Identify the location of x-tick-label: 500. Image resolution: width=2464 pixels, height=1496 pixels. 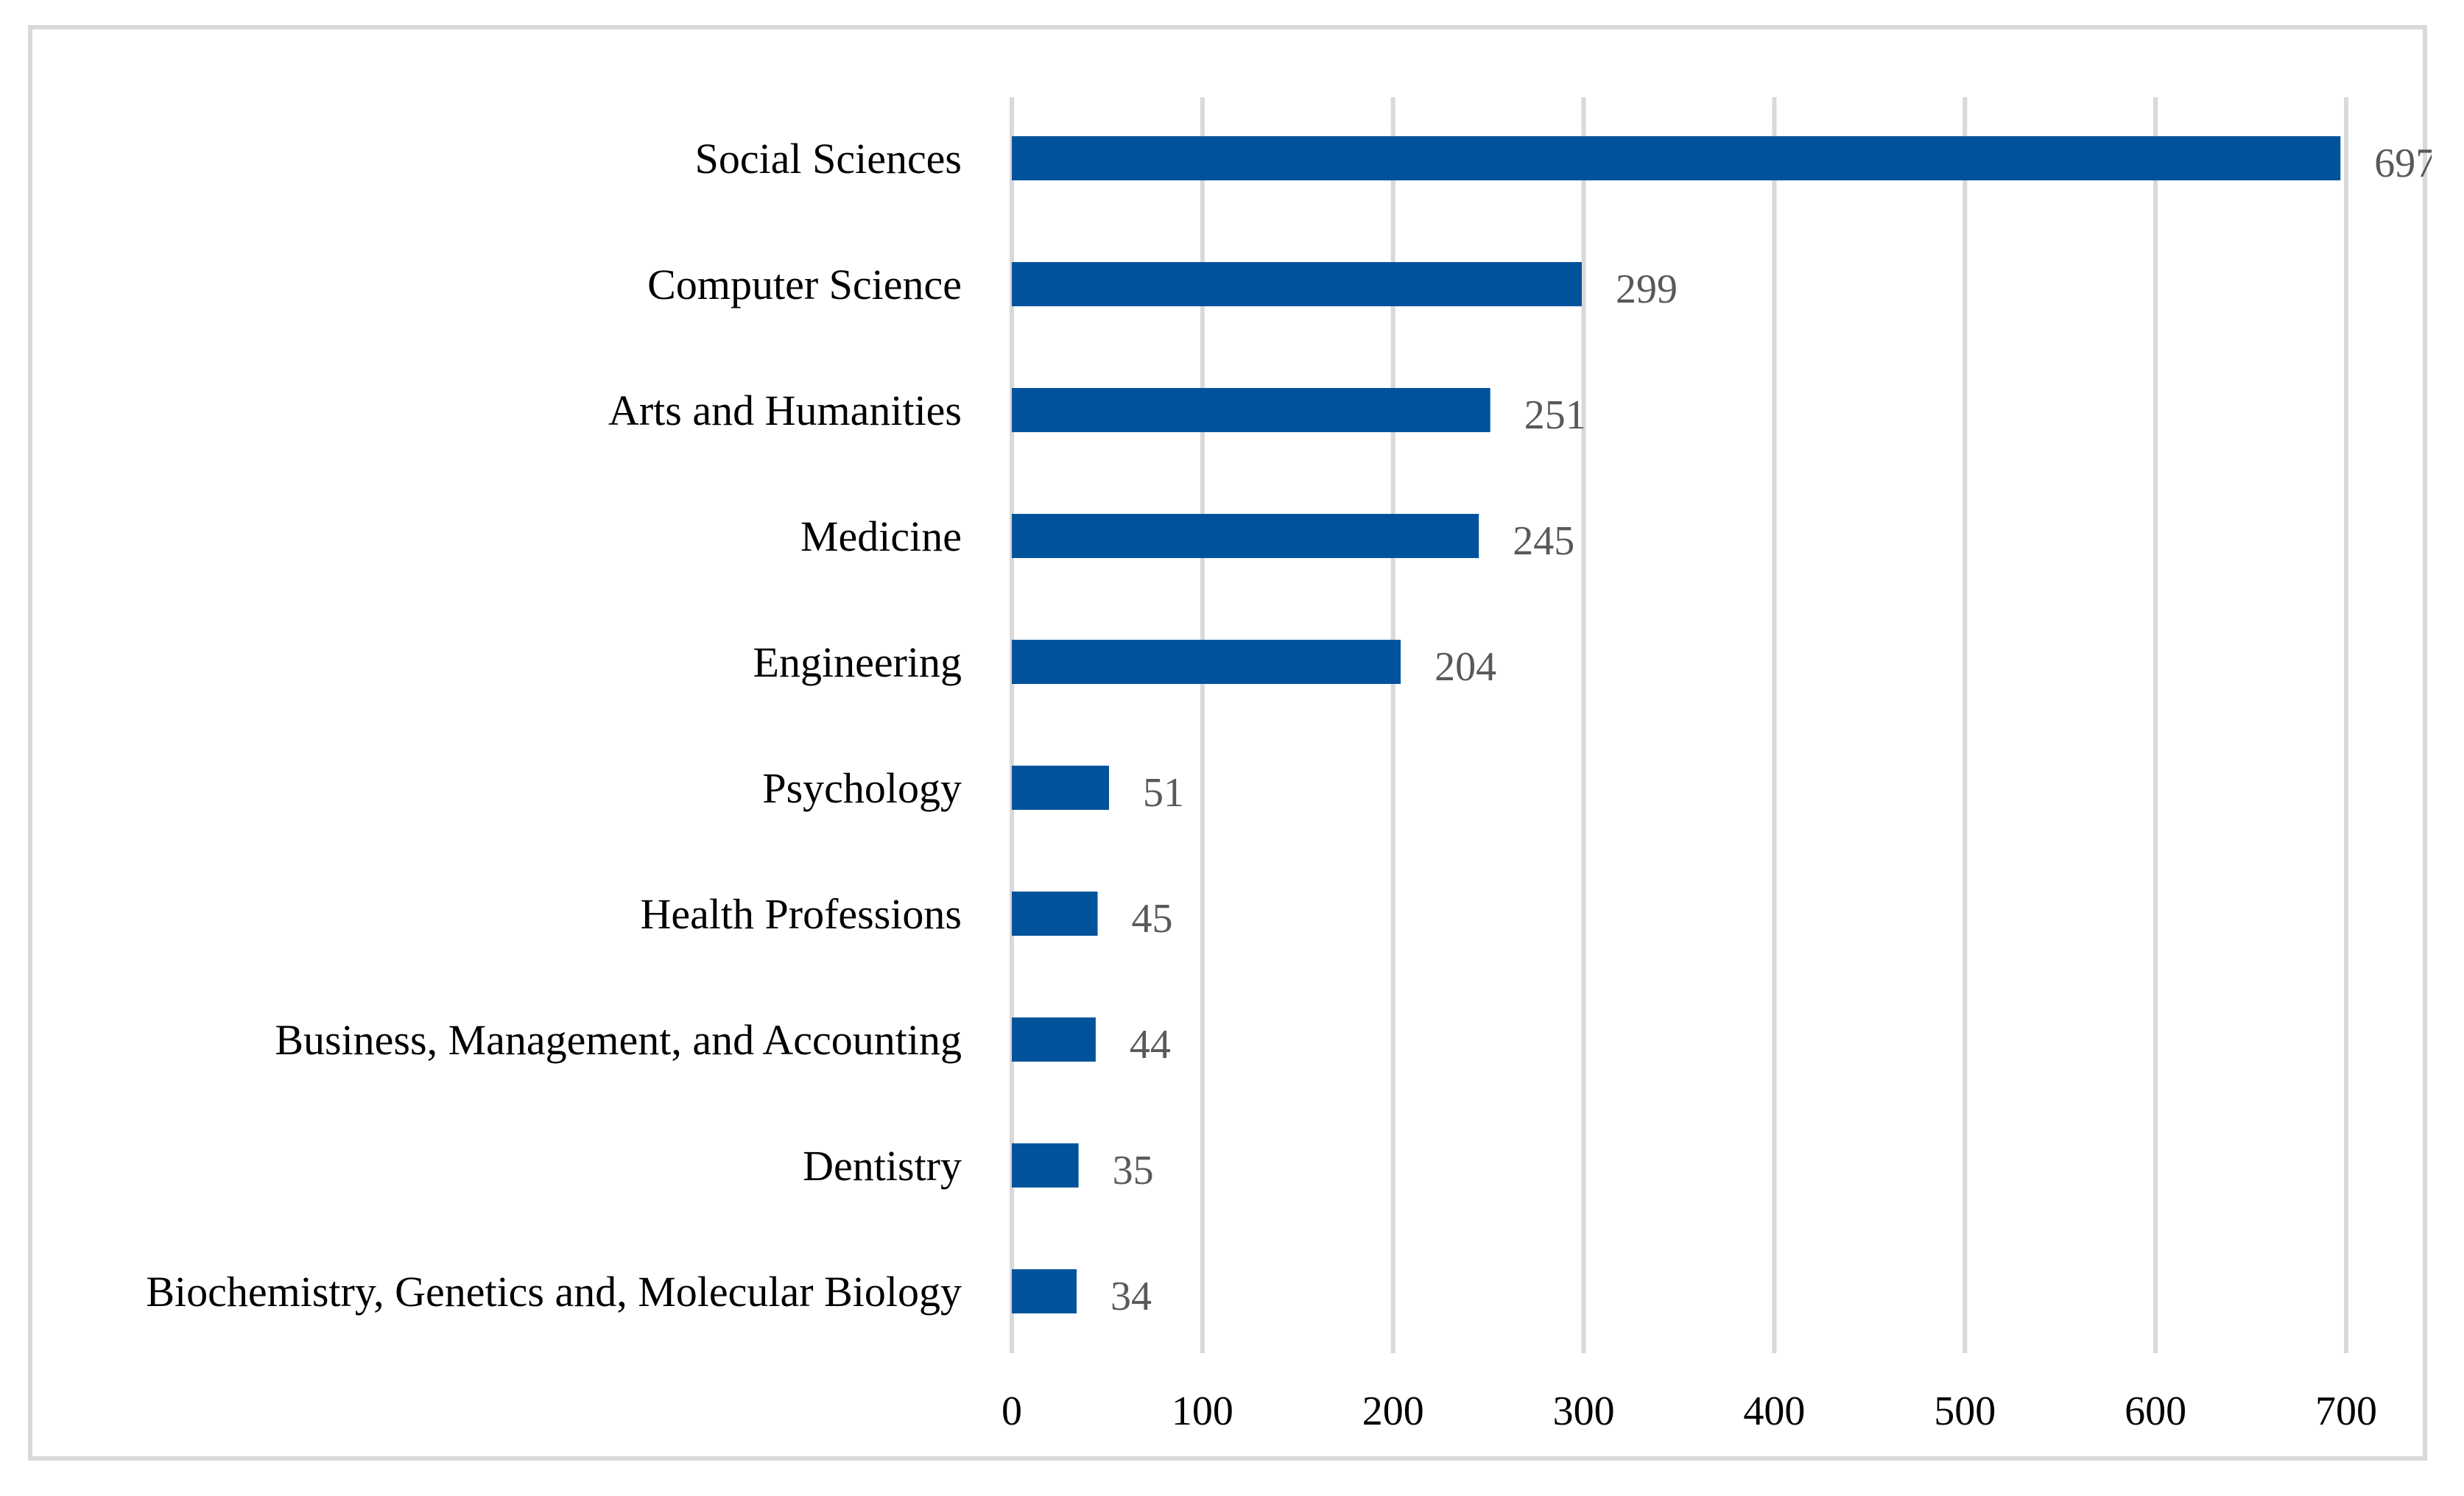
(1965, 1412).